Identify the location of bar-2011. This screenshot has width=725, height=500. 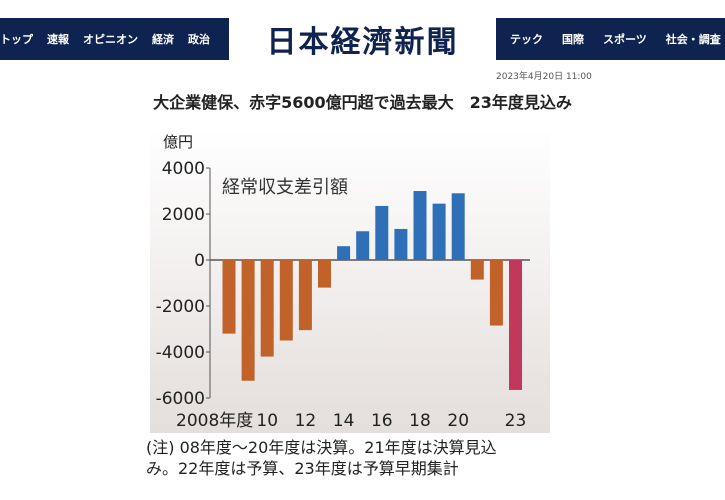
(286, 300).